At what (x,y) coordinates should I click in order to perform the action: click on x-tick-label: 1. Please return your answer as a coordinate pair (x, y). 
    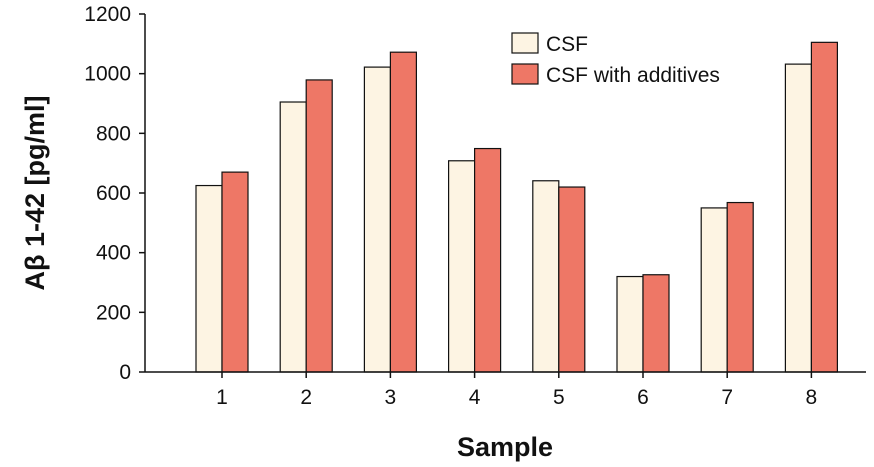
    Looking at the image, I should click on (222, 397).